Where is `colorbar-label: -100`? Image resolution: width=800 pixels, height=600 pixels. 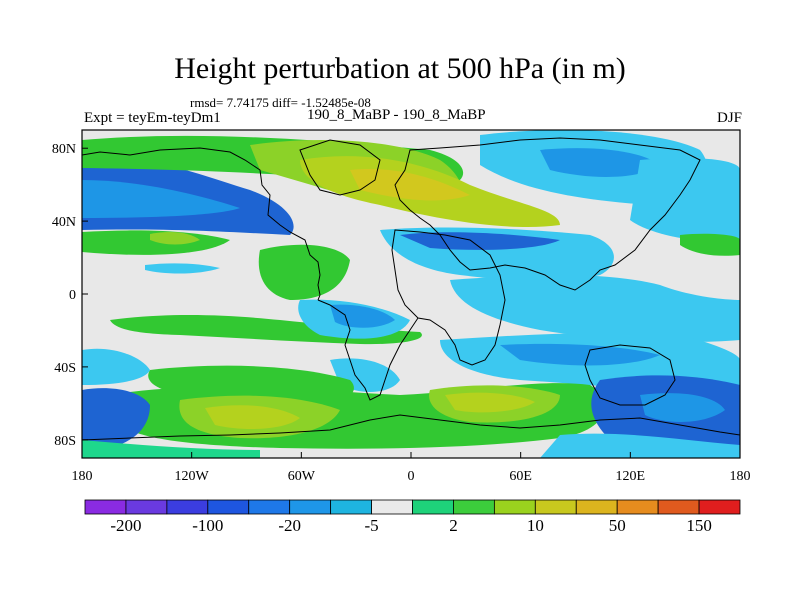 colorbar-label: -100 is located at coordinates (208, 525).